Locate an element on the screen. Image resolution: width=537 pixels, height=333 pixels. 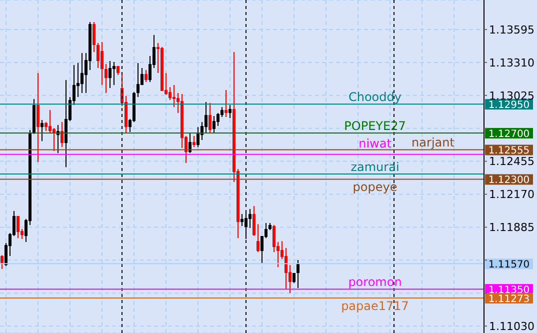
ref-line-label: Chooddy is located at coordinates (375, 97).